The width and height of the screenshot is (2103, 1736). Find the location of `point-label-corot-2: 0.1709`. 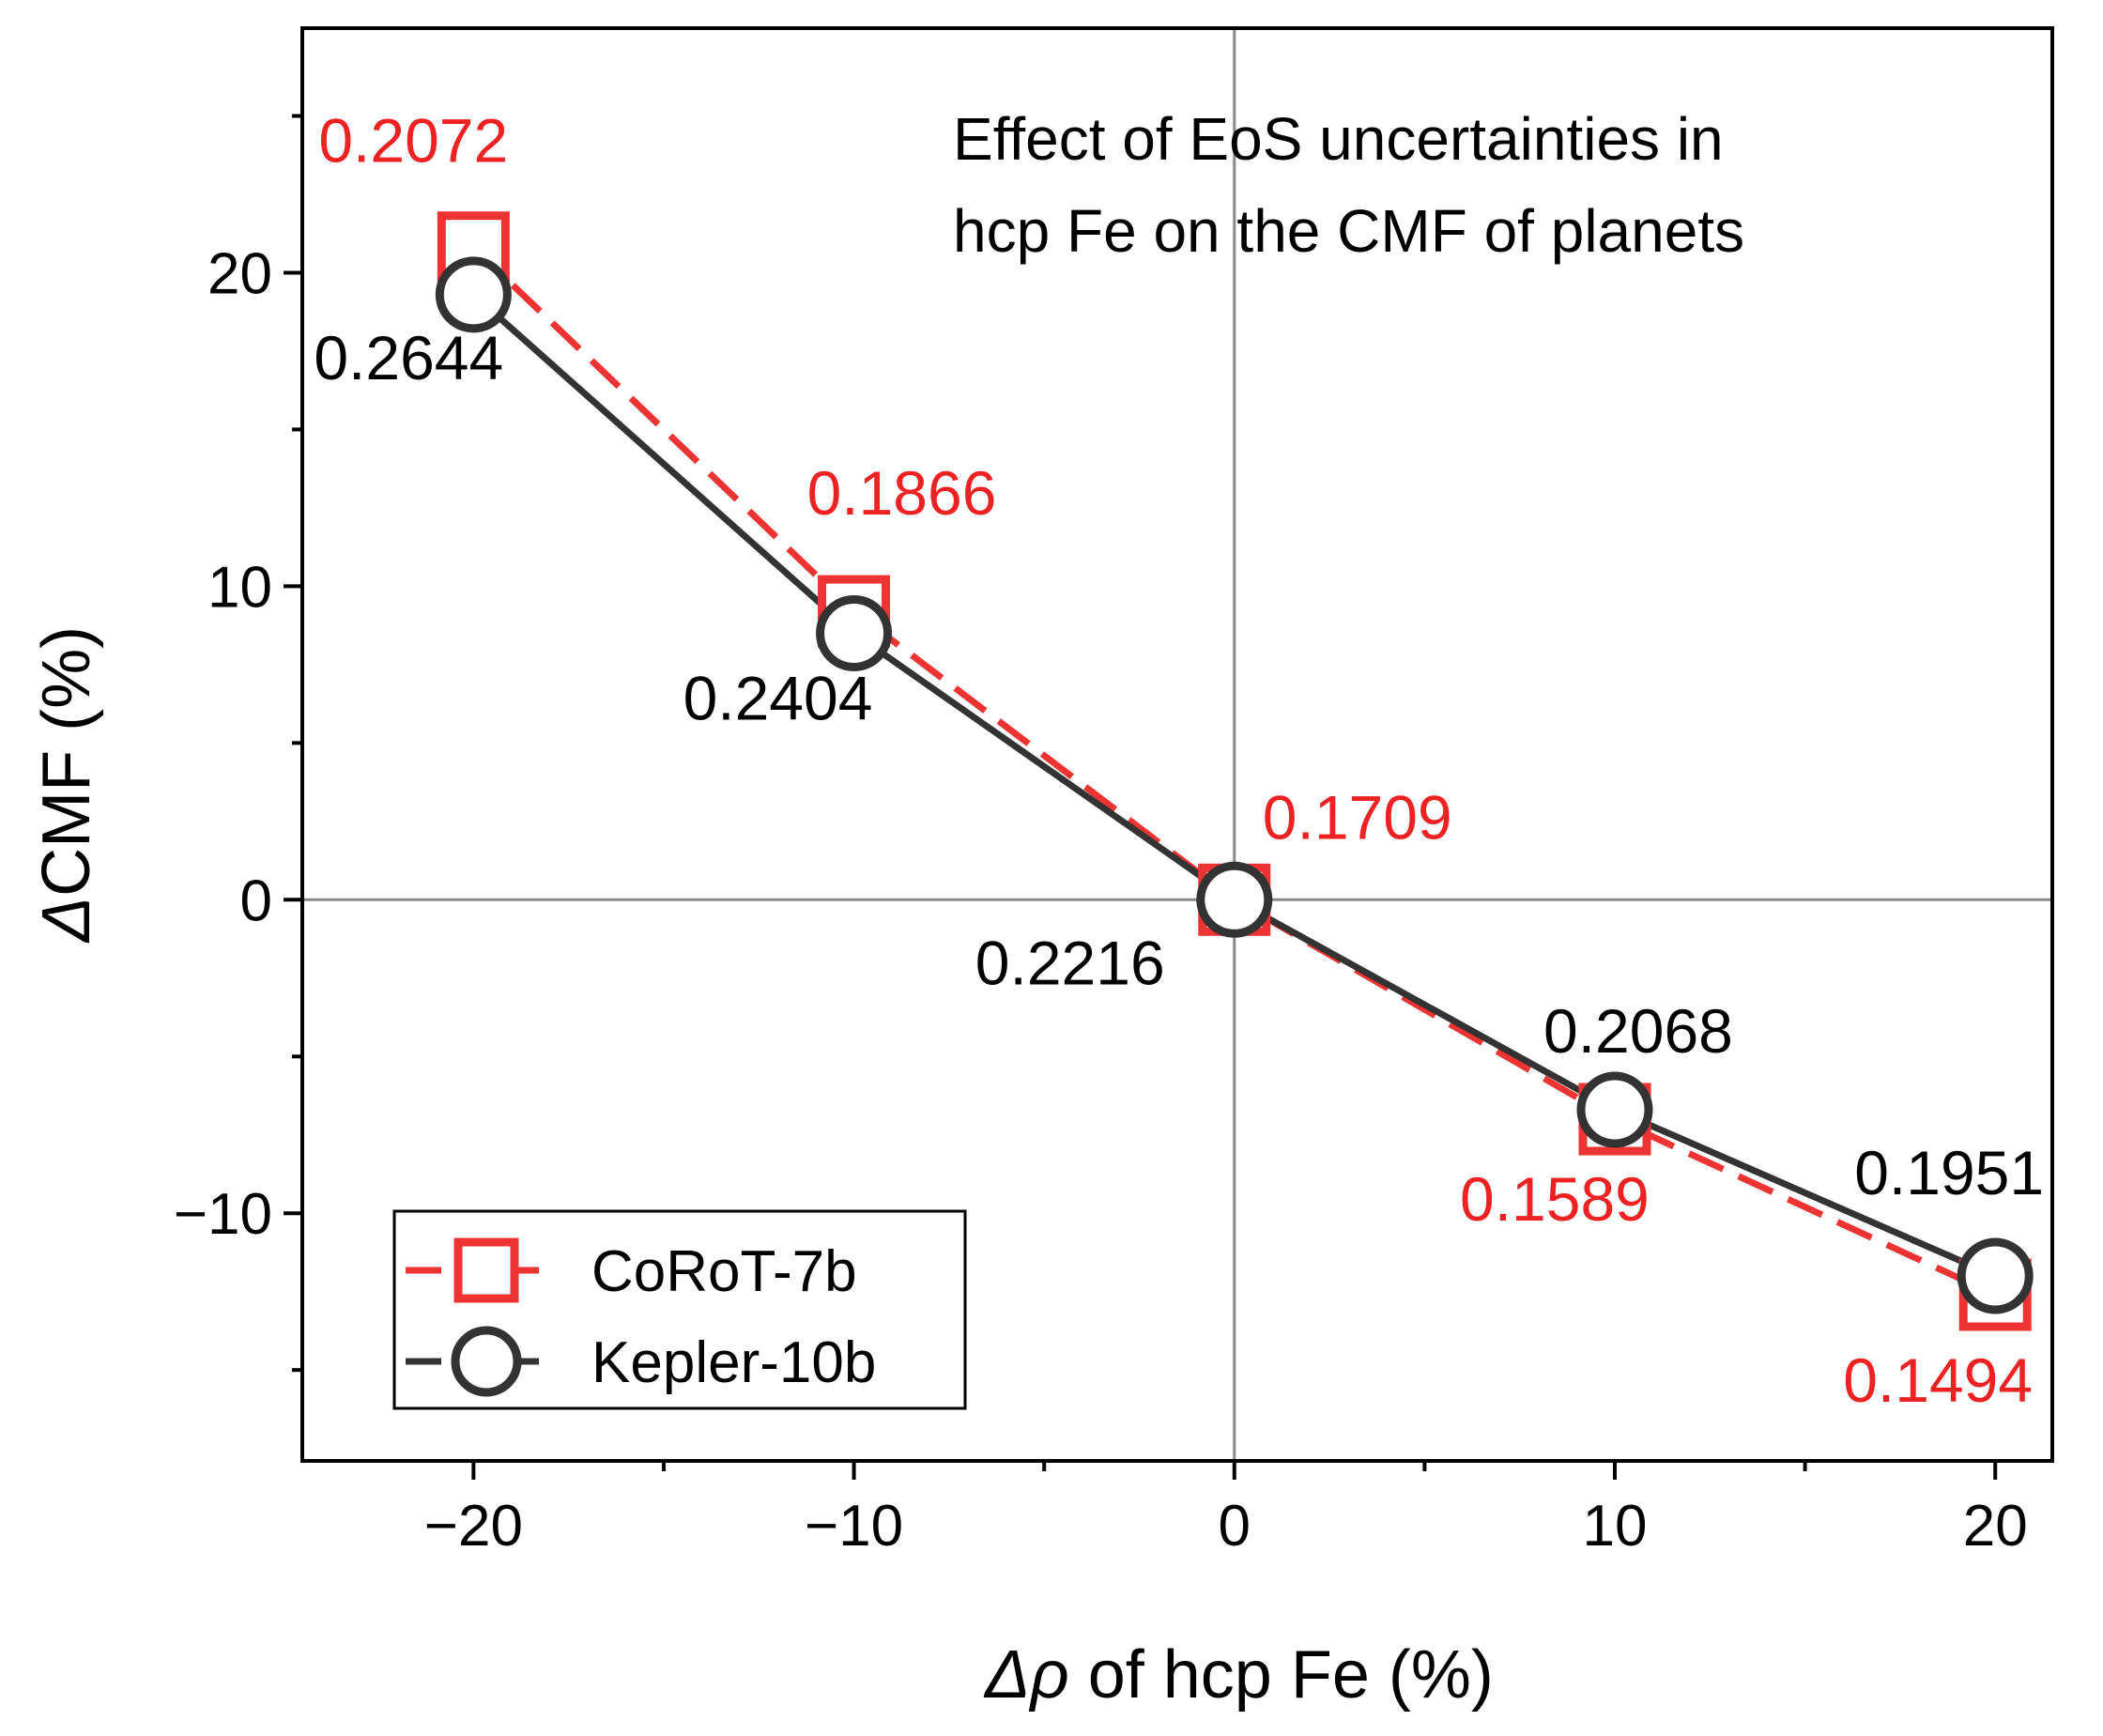

point-label-corot-2: 0.1709 is located at coordinates (1358, 817).